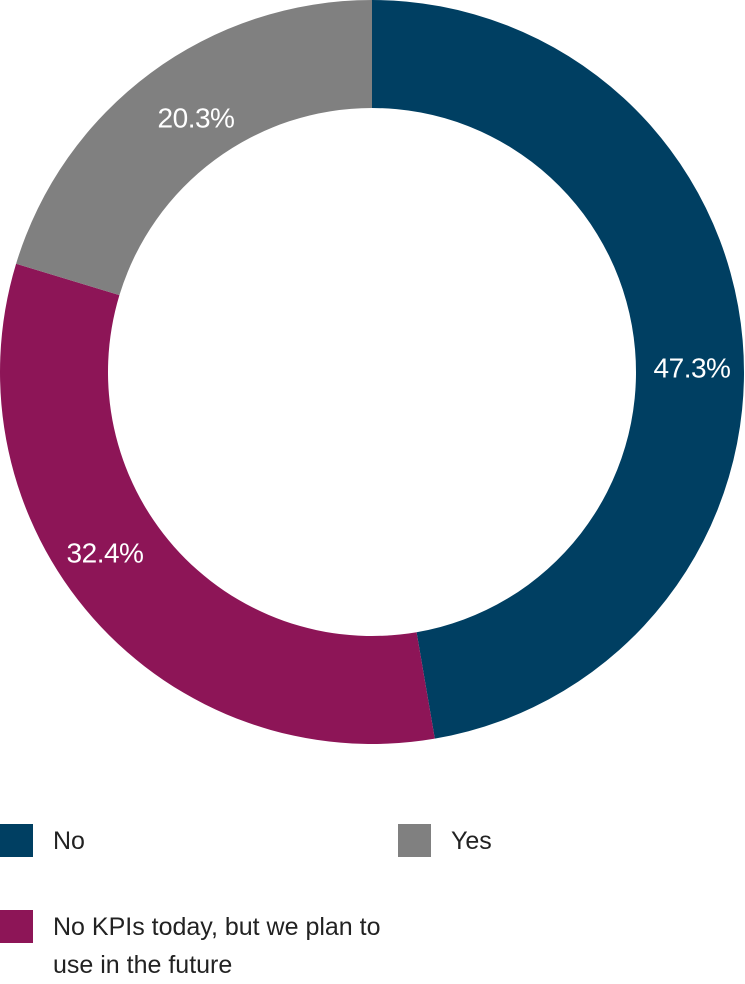 This screenshot has width=745, height=984. Describe the element at coordinates (194, 148) in the screenshot. I see `slice-yes` at that location.